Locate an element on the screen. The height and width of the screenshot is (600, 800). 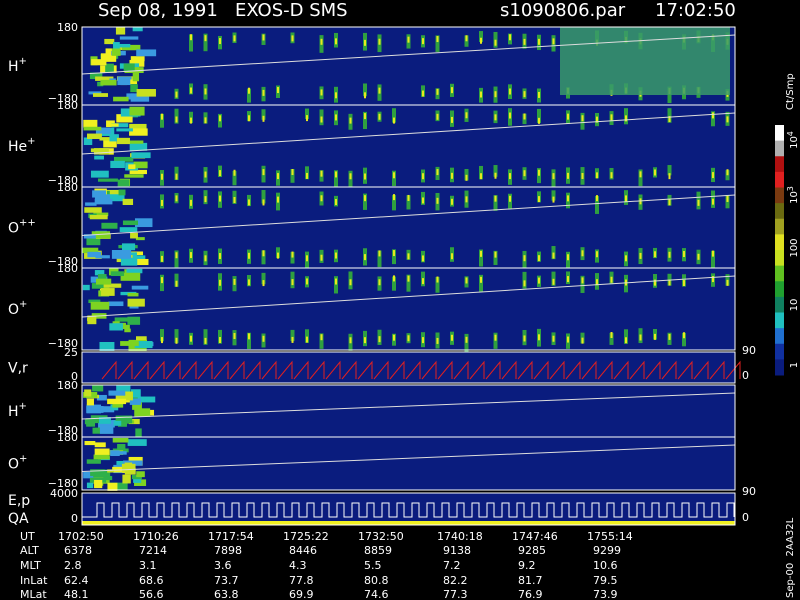
trace-line is located at coordinates (408, 133).